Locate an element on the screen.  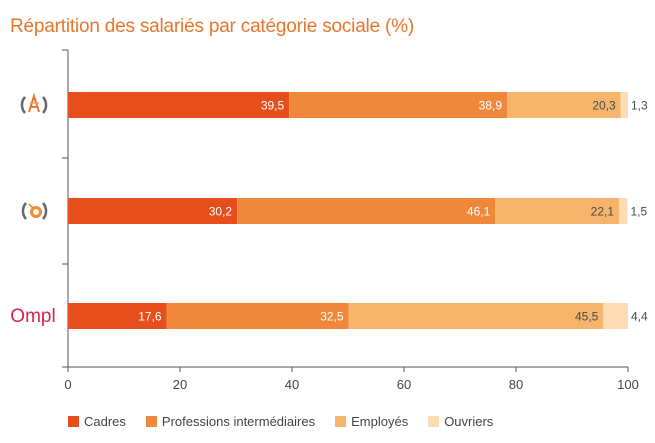
bar-value-label: 32,5 is located at coordinates (332, 317).